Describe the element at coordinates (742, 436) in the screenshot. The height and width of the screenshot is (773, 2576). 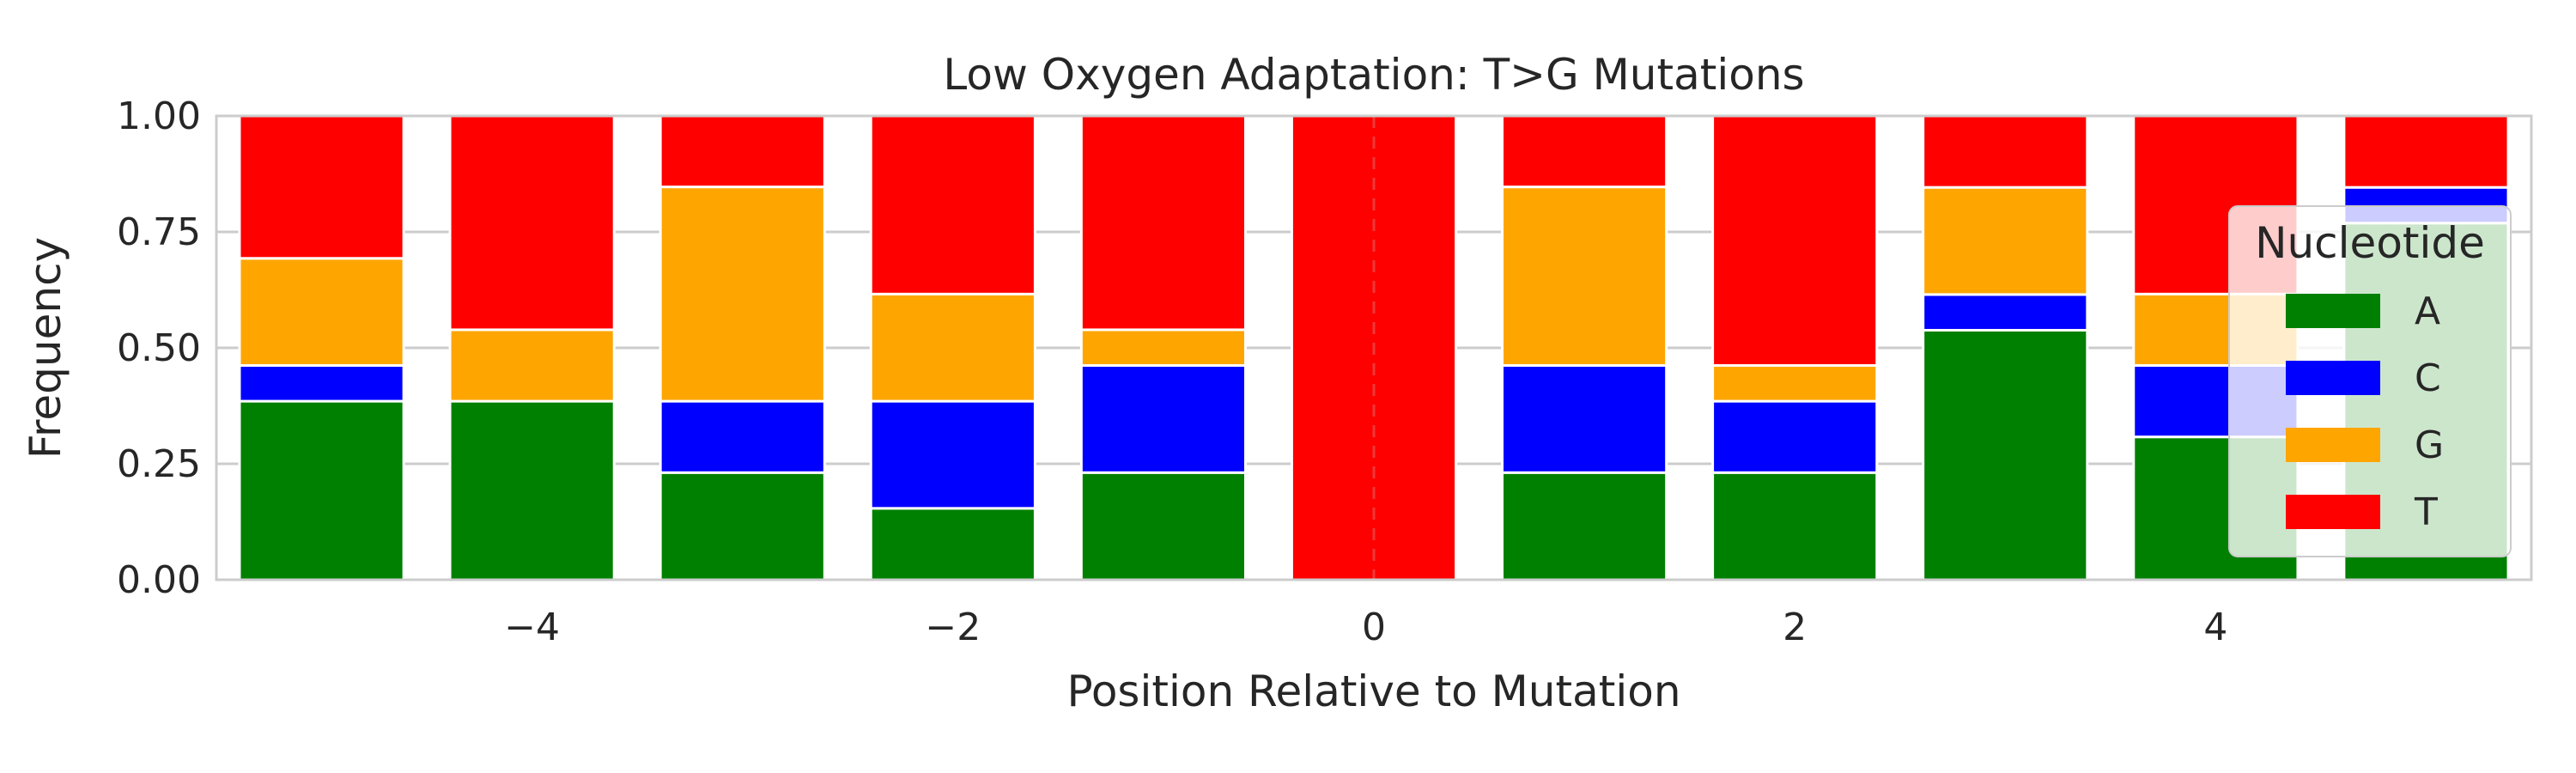
I see `bar-C-pos--3` at that location.